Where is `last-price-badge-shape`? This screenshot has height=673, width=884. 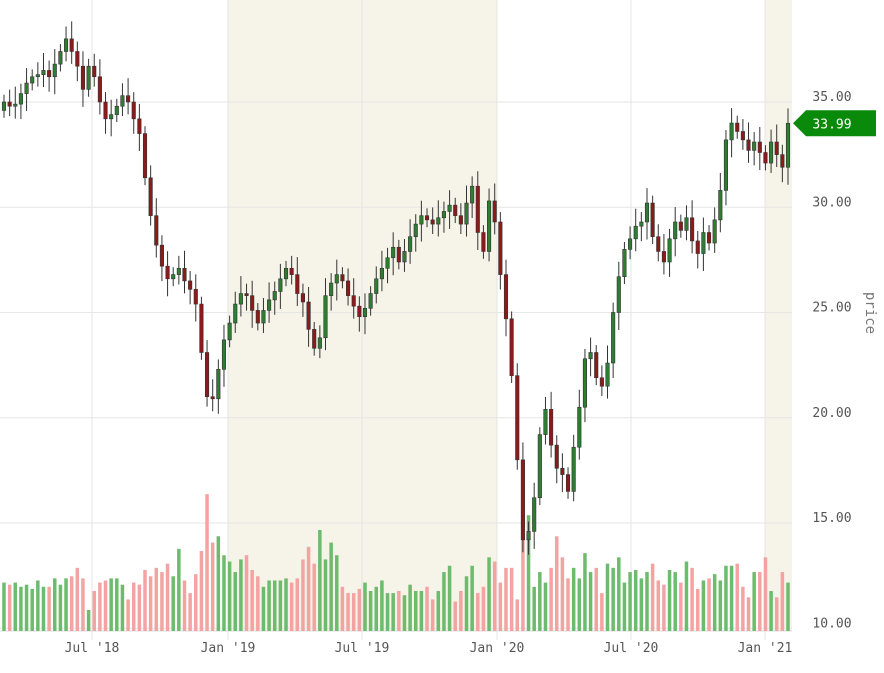
last-price-badge-shape is located at coordinates (834, 123).